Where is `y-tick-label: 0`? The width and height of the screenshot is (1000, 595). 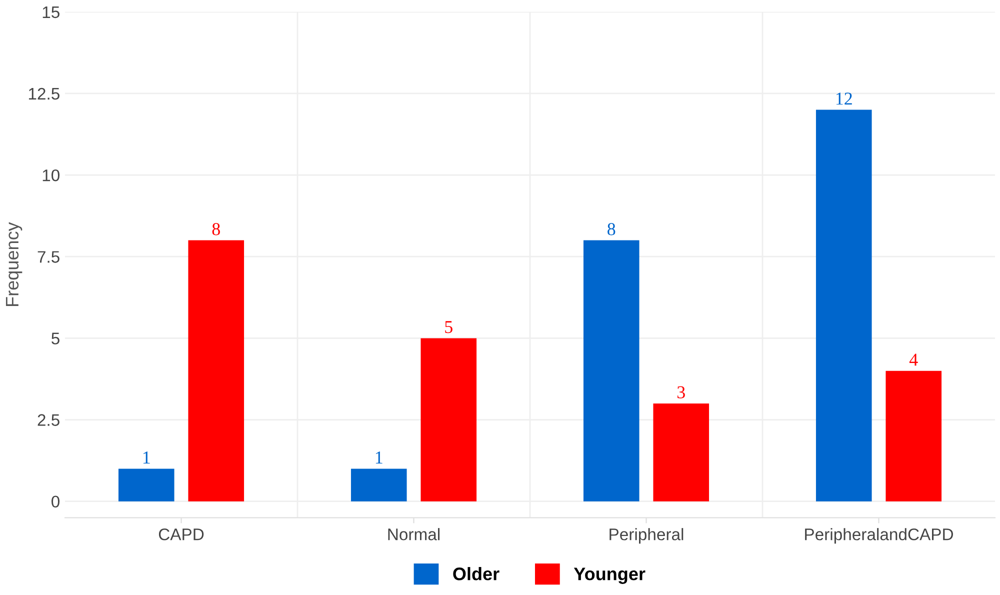 y-tick-label: 0 is located at coordinates (56, 502).